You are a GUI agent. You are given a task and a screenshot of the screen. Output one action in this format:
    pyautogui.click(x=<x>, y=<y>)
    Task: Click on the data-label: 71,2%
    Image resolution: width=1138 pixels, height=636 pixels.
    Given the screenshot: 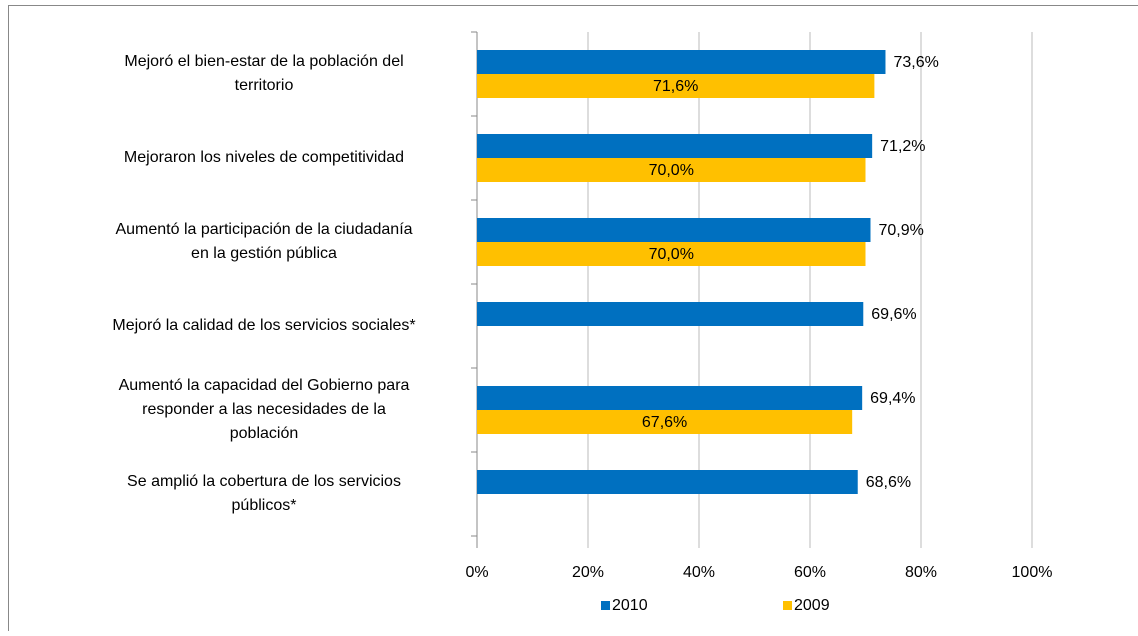 What is the action you would take?
    pyautogui.click(x=902, y=146)
    